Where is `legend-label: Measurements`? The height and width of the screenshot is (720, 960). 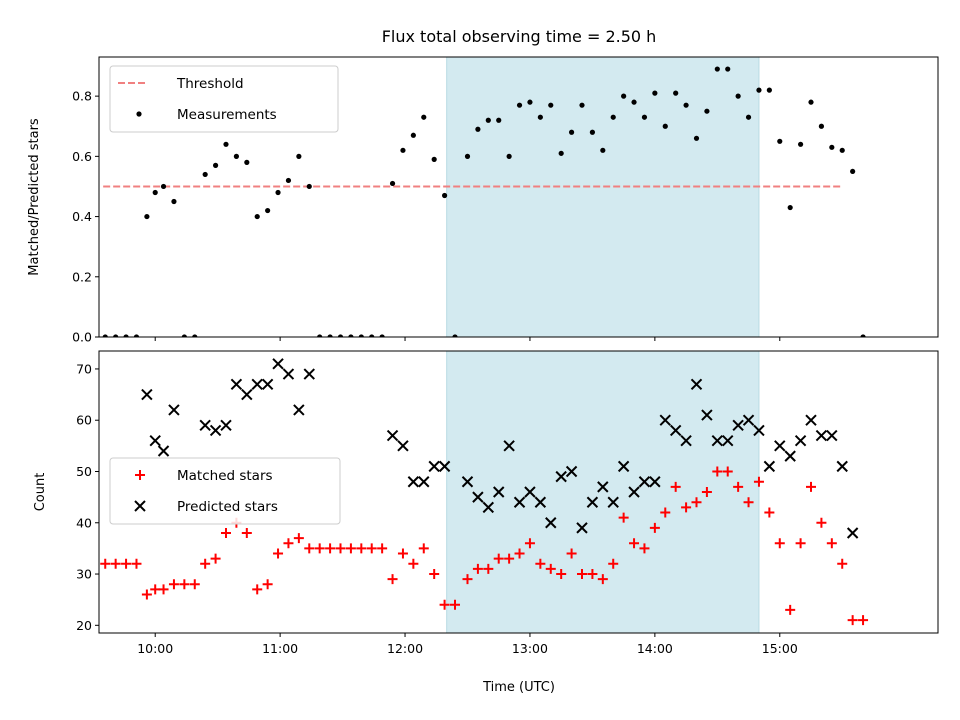
legend-label: Measurements is located at coordinates (227, 115).